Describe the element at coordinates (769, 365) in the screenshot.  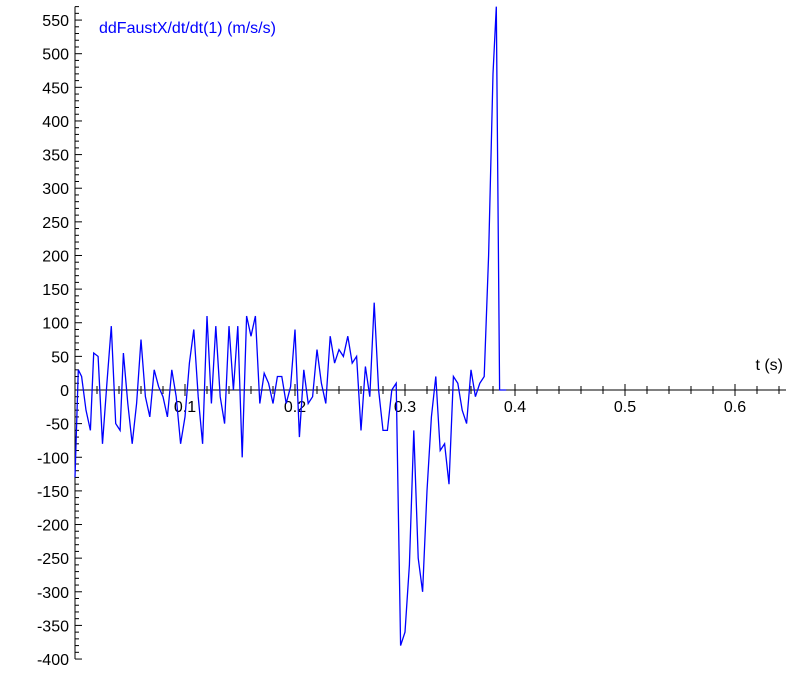
I see `x-axis-label: t (s)` at that location.